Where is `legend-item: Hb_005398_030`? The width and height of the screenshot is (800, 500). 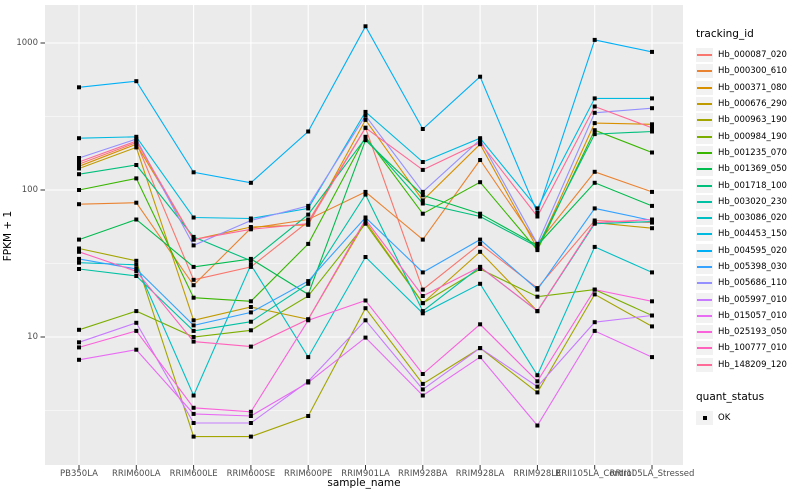 legend-item: Hb_005398_030 is located at coordinates (748, 267).